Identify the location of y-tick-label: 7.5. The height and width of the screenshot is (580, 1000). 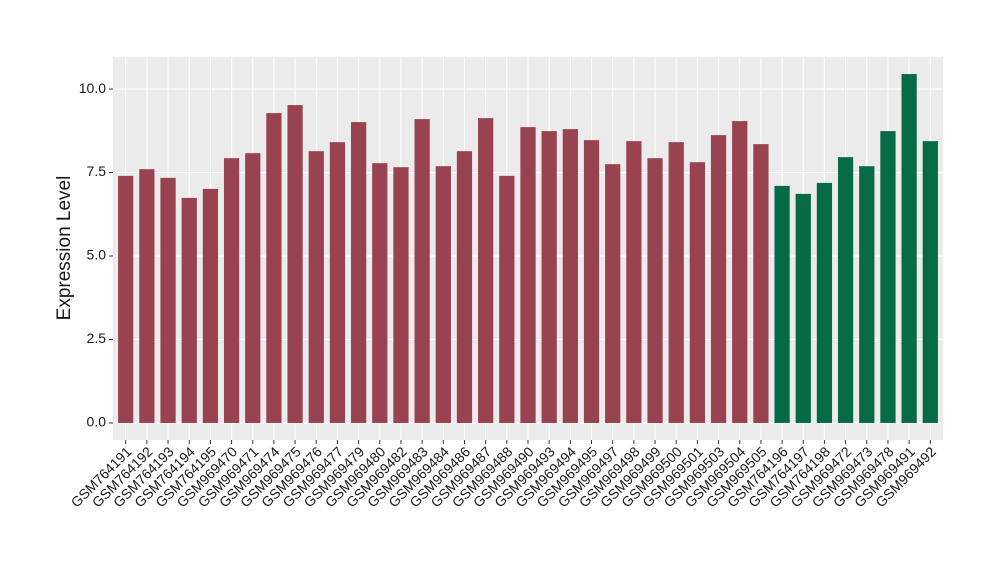
(97, 171).